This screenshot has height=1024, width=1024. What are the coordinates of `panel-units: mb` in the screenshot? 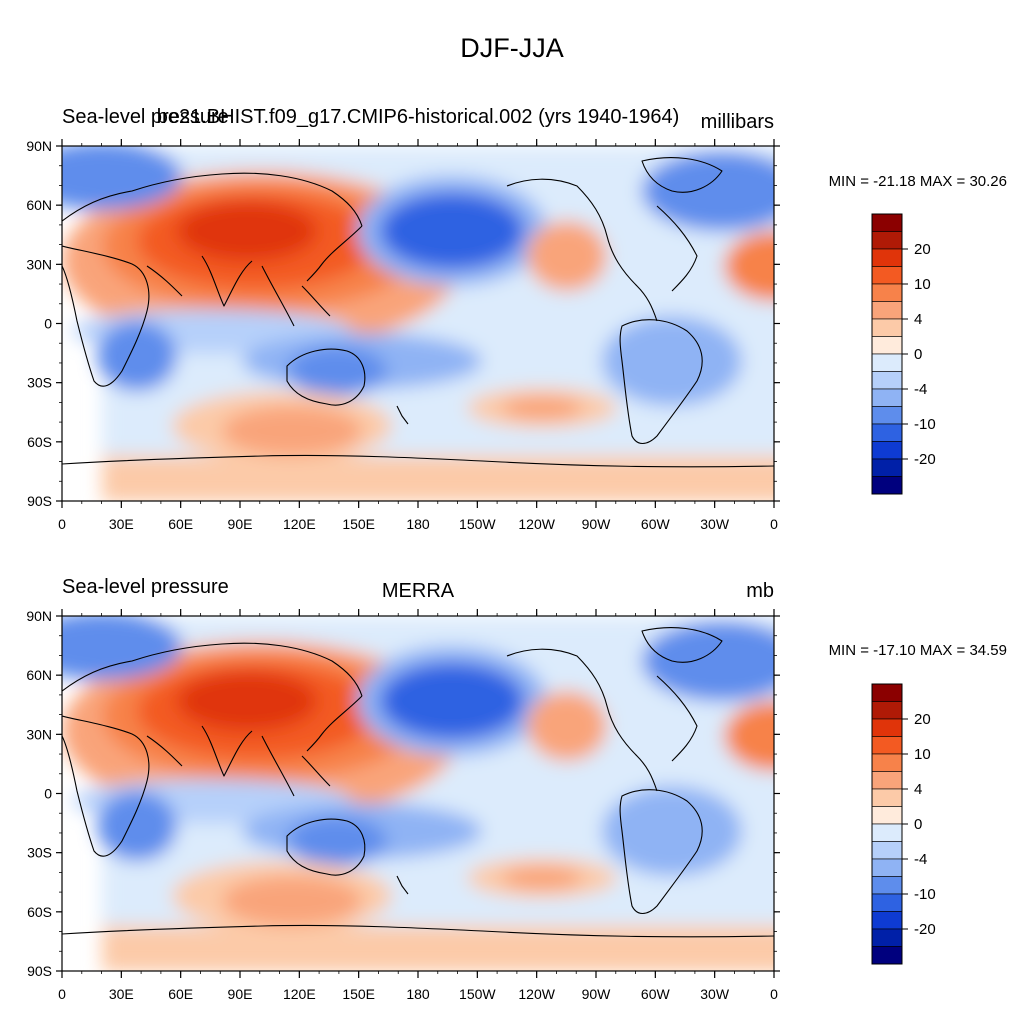 It's located at (760, 591).